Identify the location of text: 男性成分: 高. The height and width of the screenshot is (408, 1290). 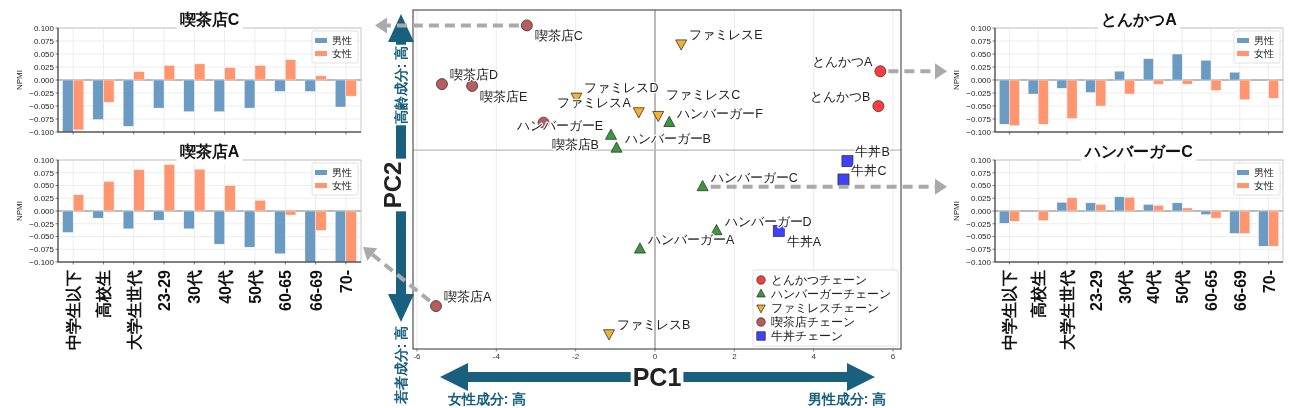
(846, 399).